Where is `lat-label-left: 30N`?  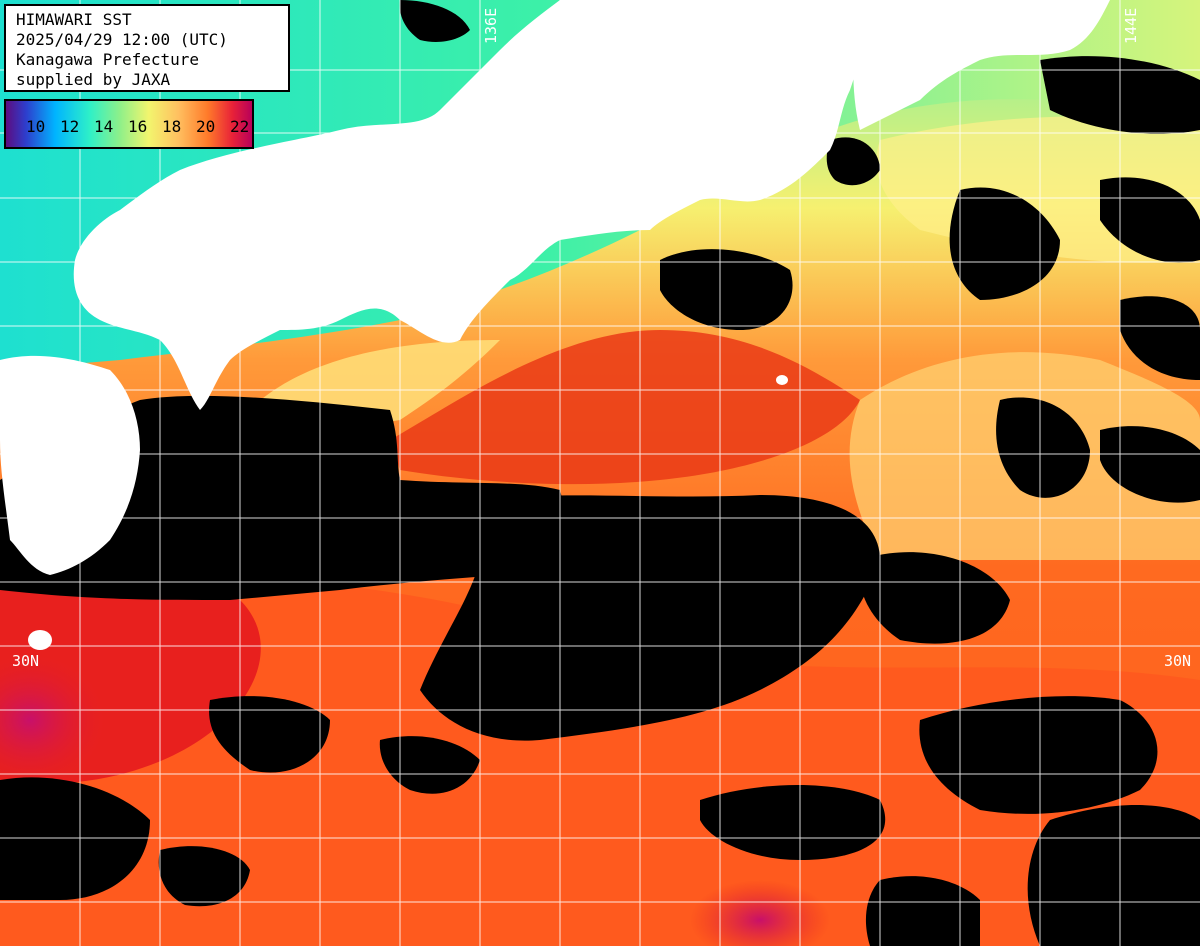
lat-label-left: 30N is located at coordinates (26, 661).